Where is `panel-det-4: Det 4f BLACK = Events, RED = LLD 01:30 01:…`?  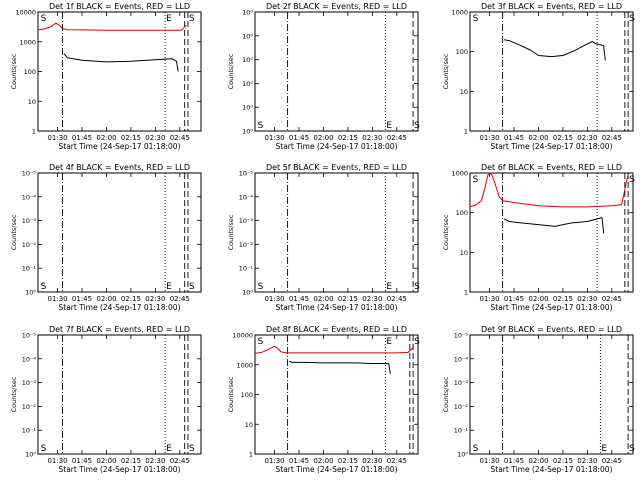 panel-det-4: Det 4f BLACK = Events, RED = LLD 01:30 01:… is located at coordinates (106, 237).